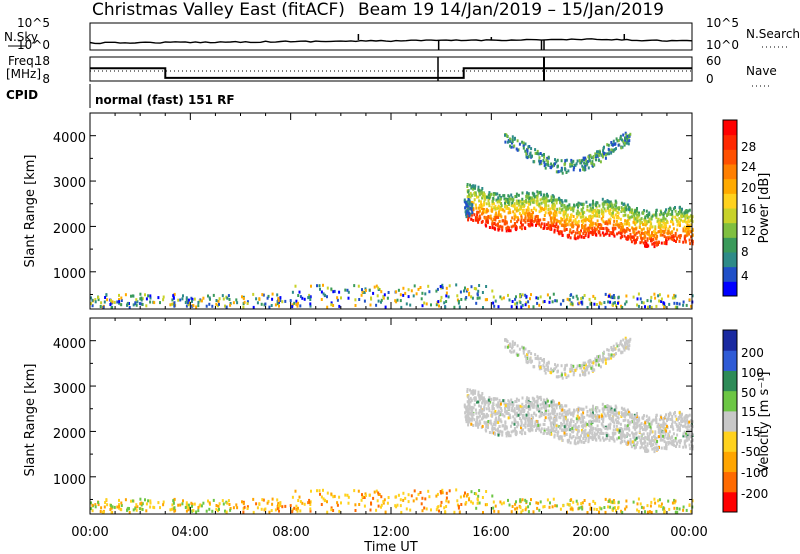 The image size is (800, 554). I want to click on vel-cbar-tick-m100: -100, so click(754, 473).